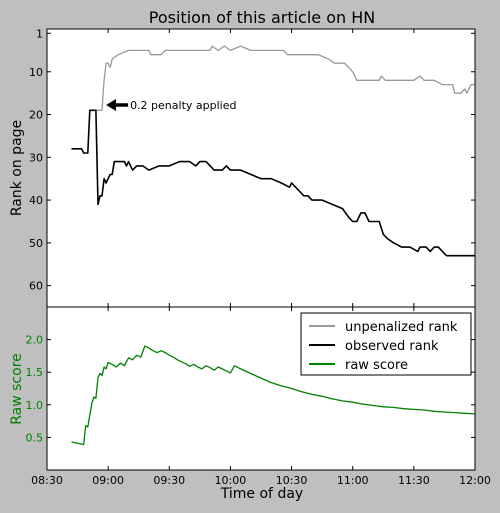 The height and width of the screenshot is (513, 500). I want to click on x-tick-label: 09:30, so click(169, 480).